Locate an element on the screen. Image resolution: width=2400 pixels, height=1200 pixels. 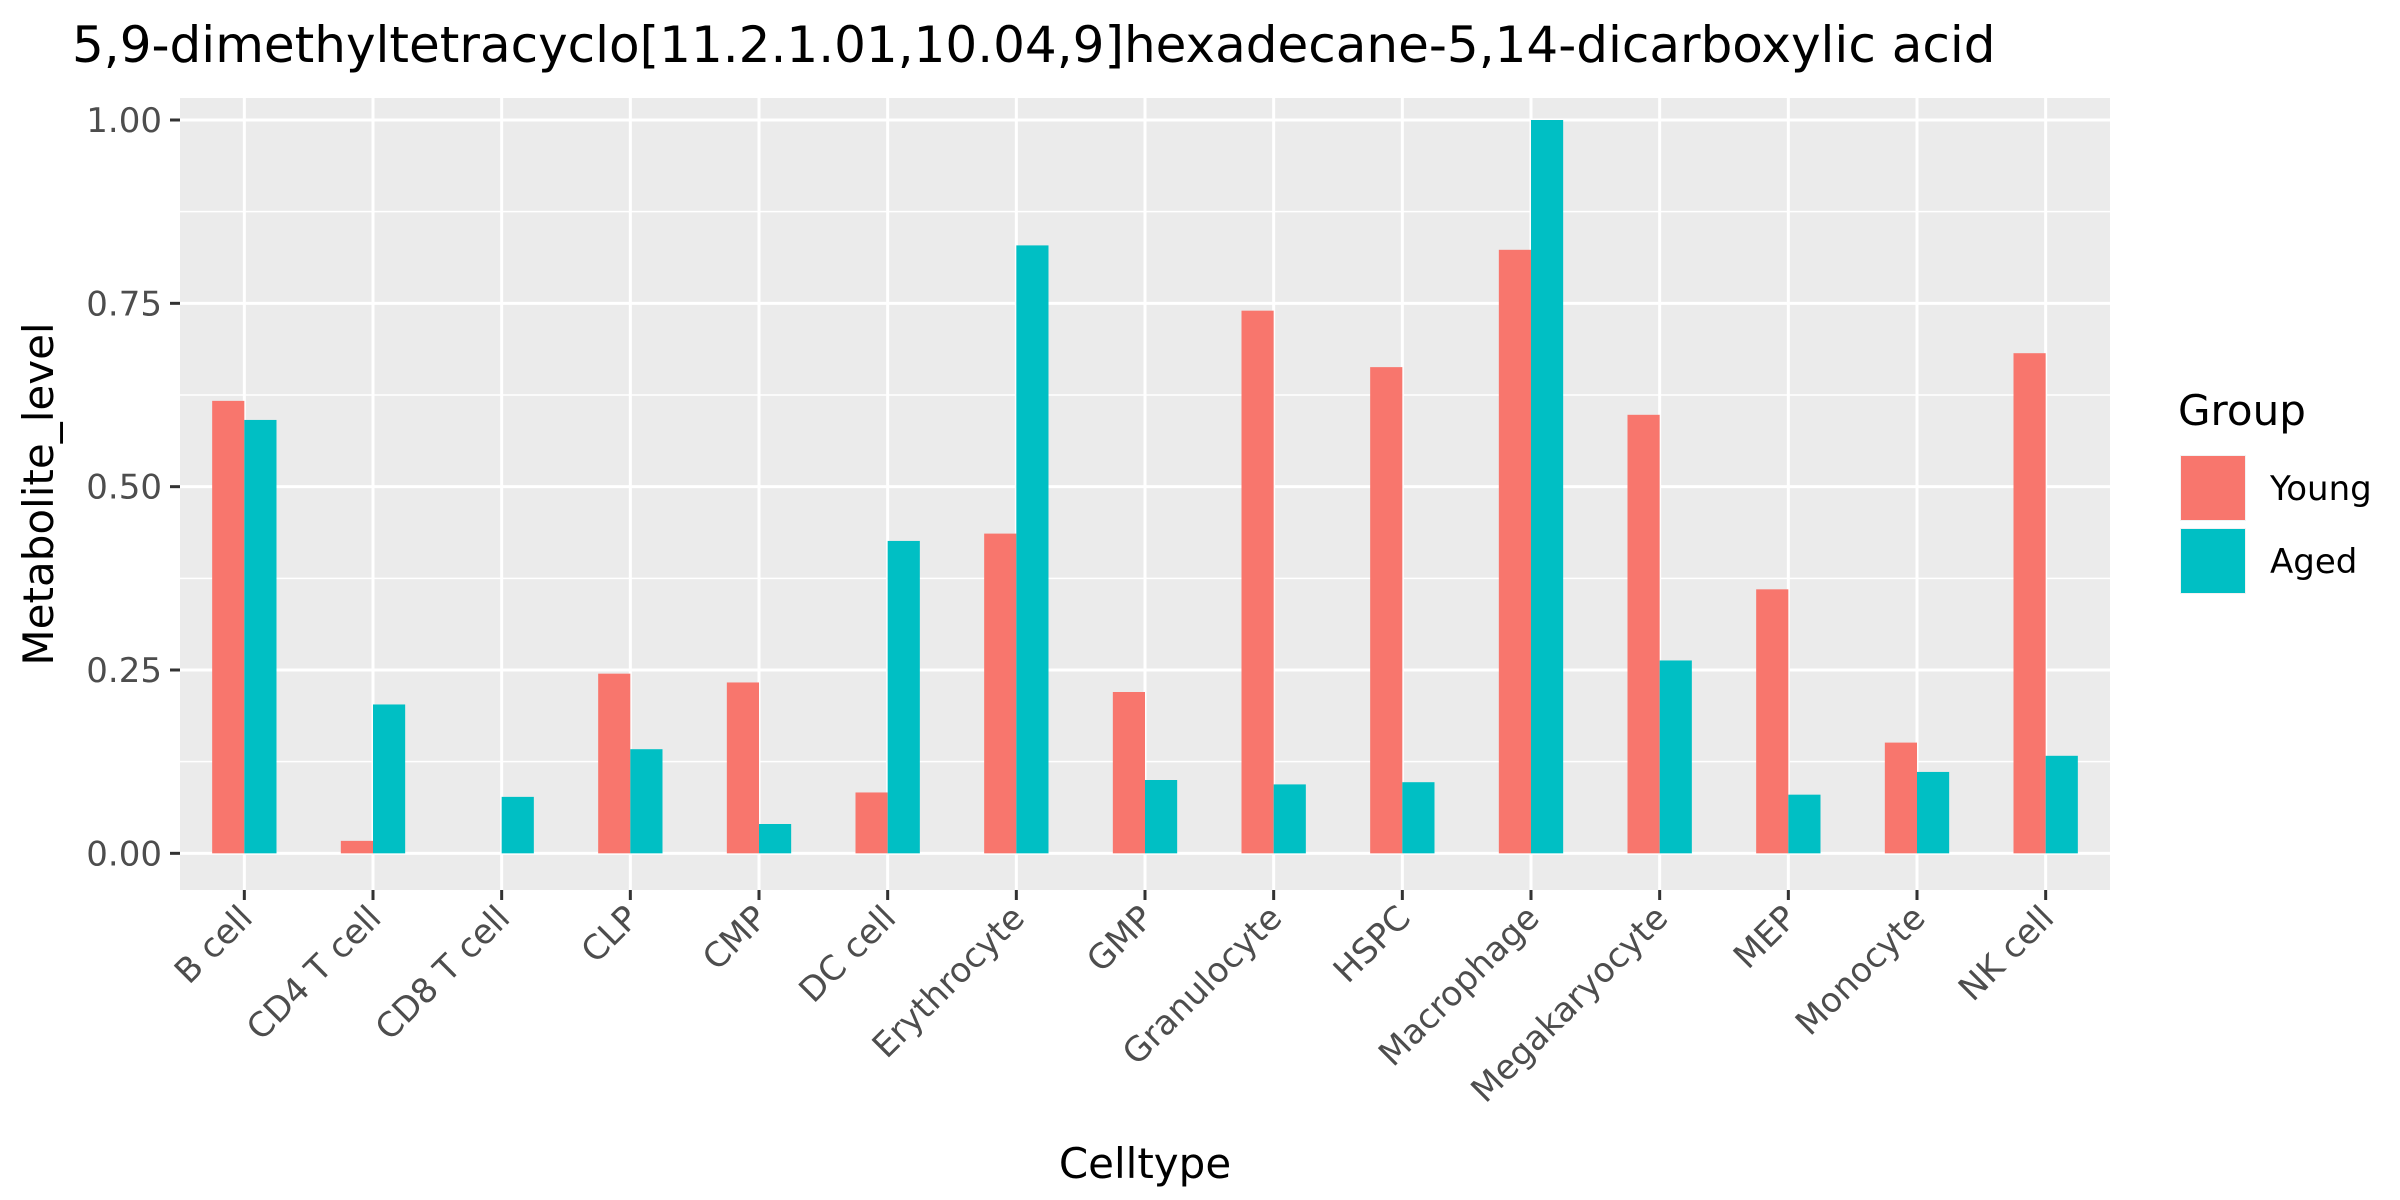
x-tick-label: CLP is located at coordinates (610, 934).